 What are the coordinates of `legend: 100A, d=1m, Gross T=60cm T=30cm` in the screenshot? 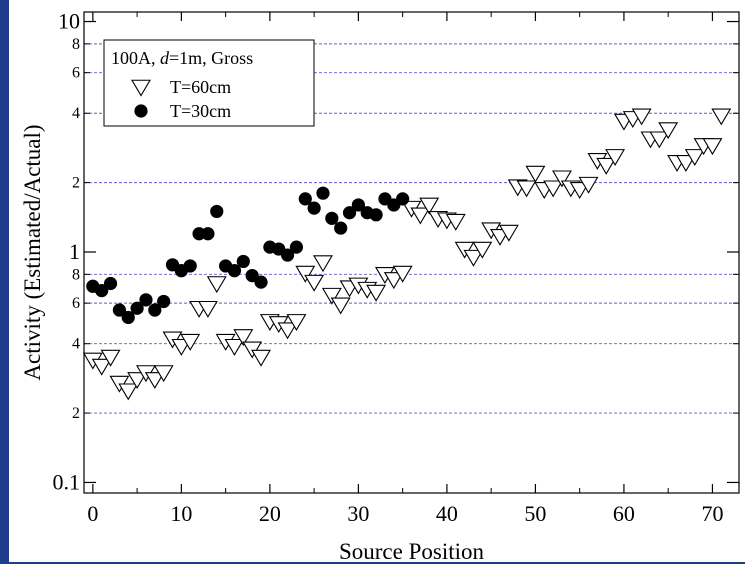 It's located at (209, 83).